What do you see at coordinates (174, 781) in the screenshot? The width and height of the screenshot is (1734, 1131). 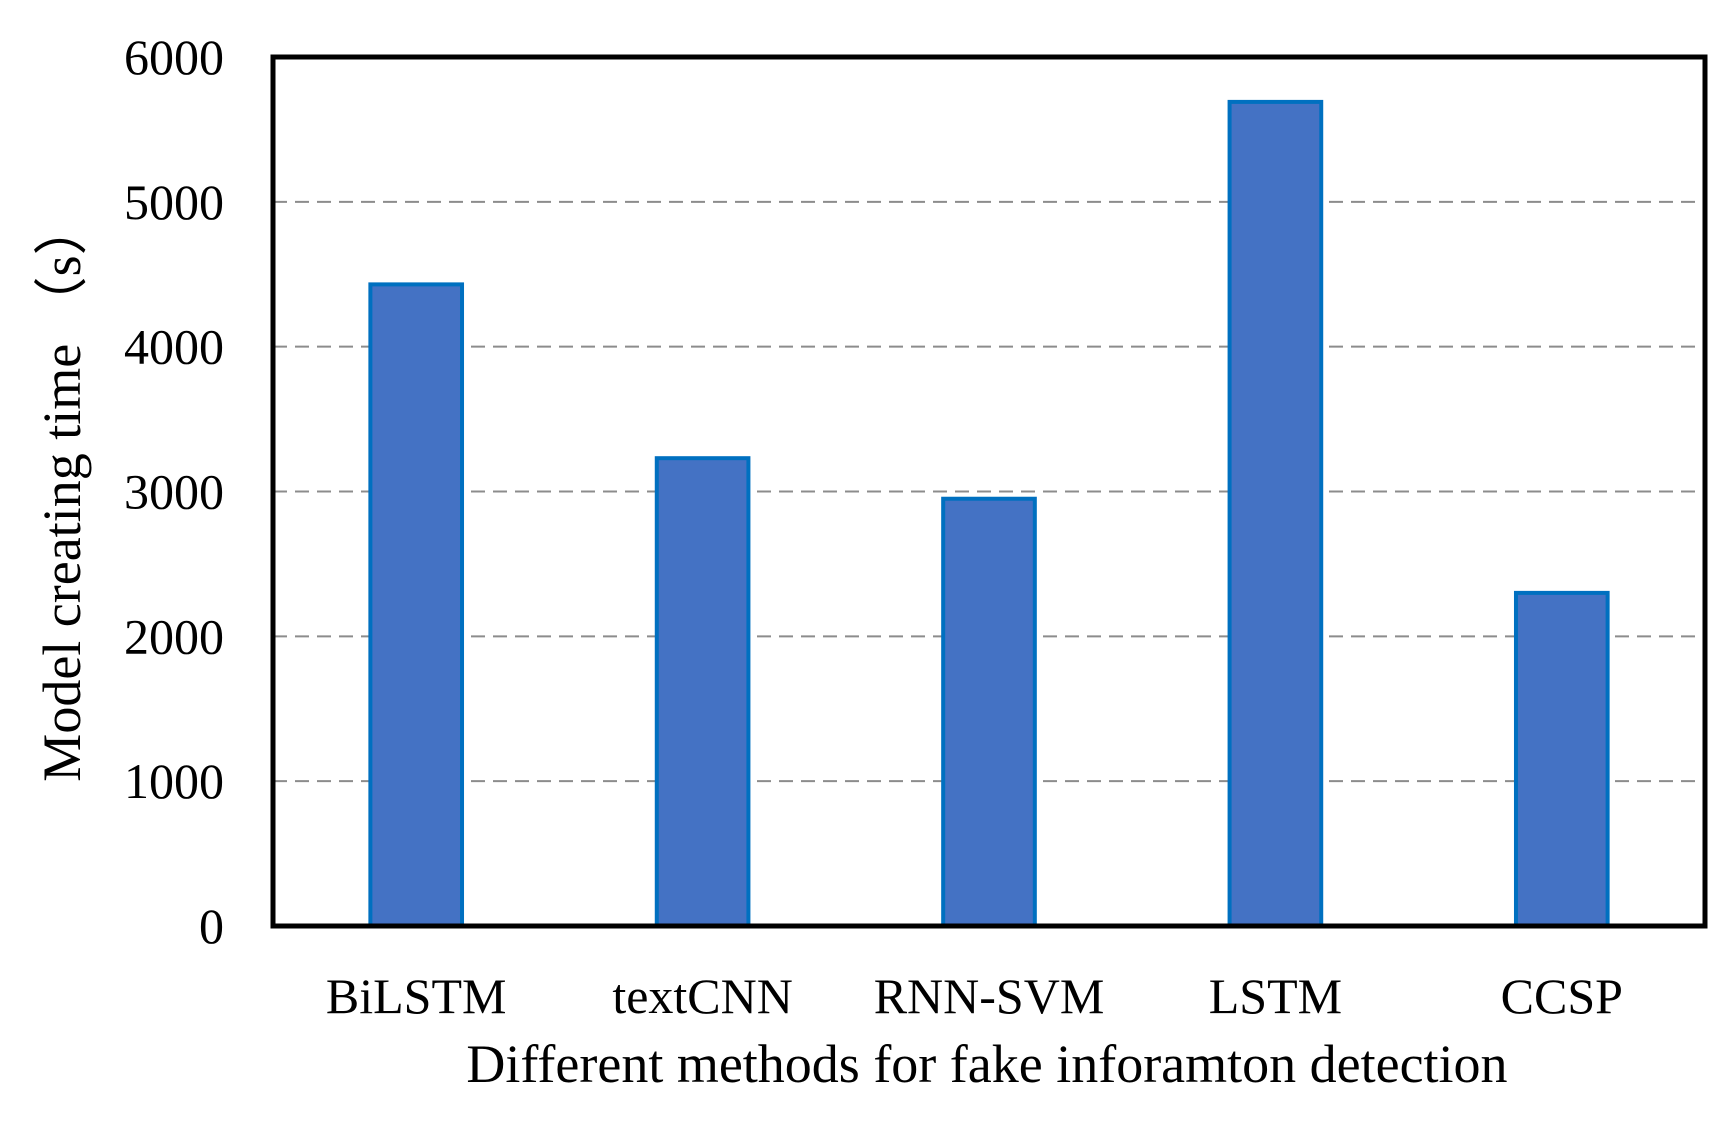 I see `y-tick-label: 1000` at bounding box center [174, 781].